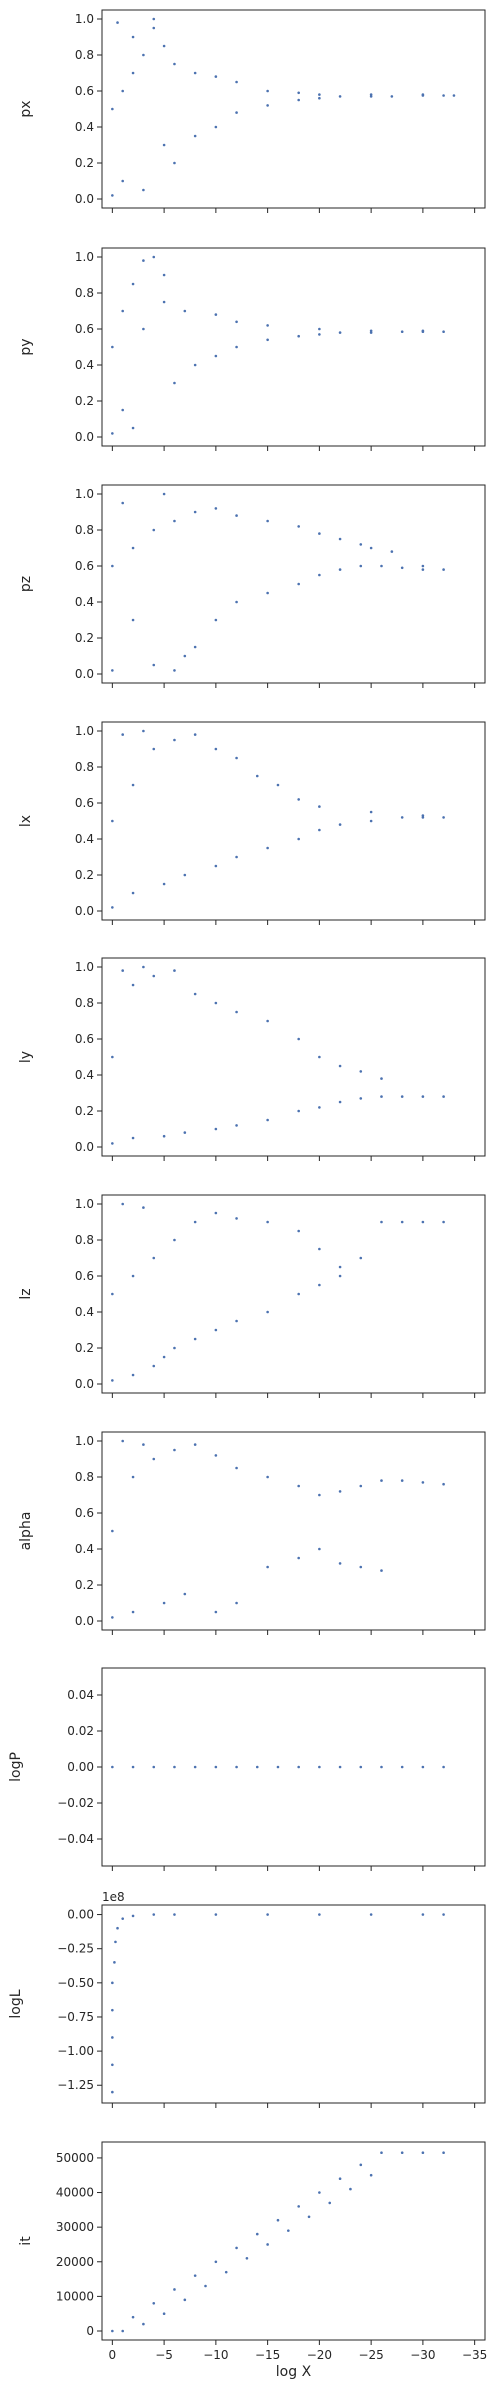  What do you see at coordinates (84, 839) in the screenshot?
I see `y-tick-label: 0.4` at bounding box center [84, 839].